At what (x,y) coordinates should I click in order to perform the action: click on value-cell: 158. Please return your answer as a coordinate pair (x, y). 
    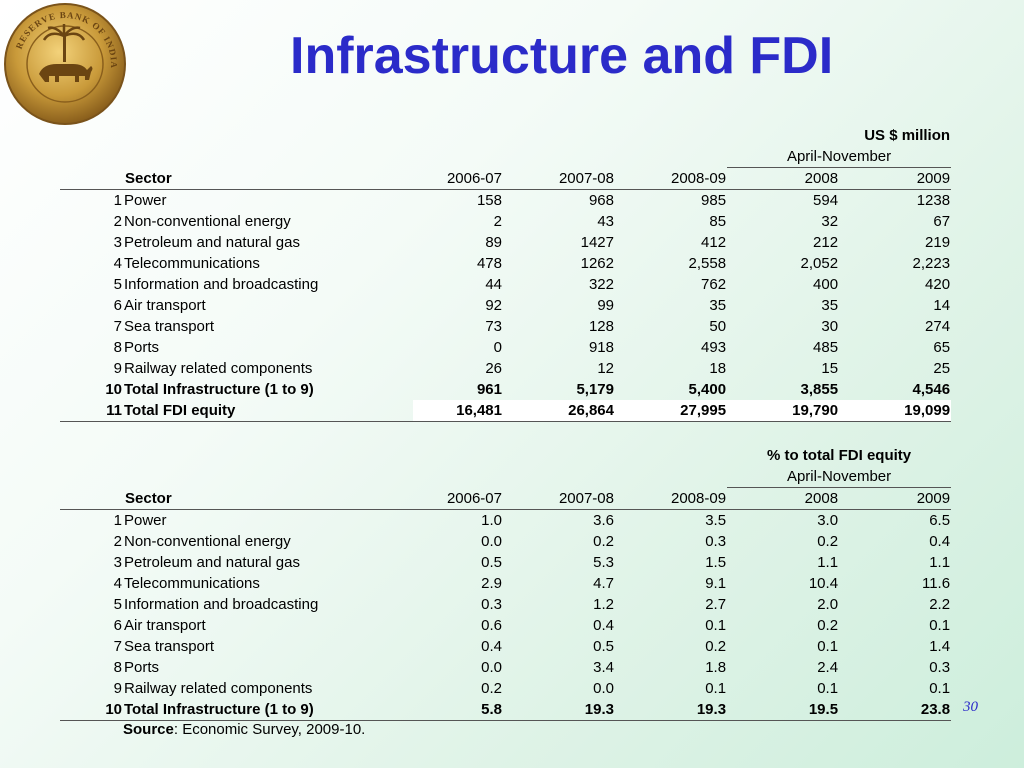
    Looking at the image, I should click on (489, 200).